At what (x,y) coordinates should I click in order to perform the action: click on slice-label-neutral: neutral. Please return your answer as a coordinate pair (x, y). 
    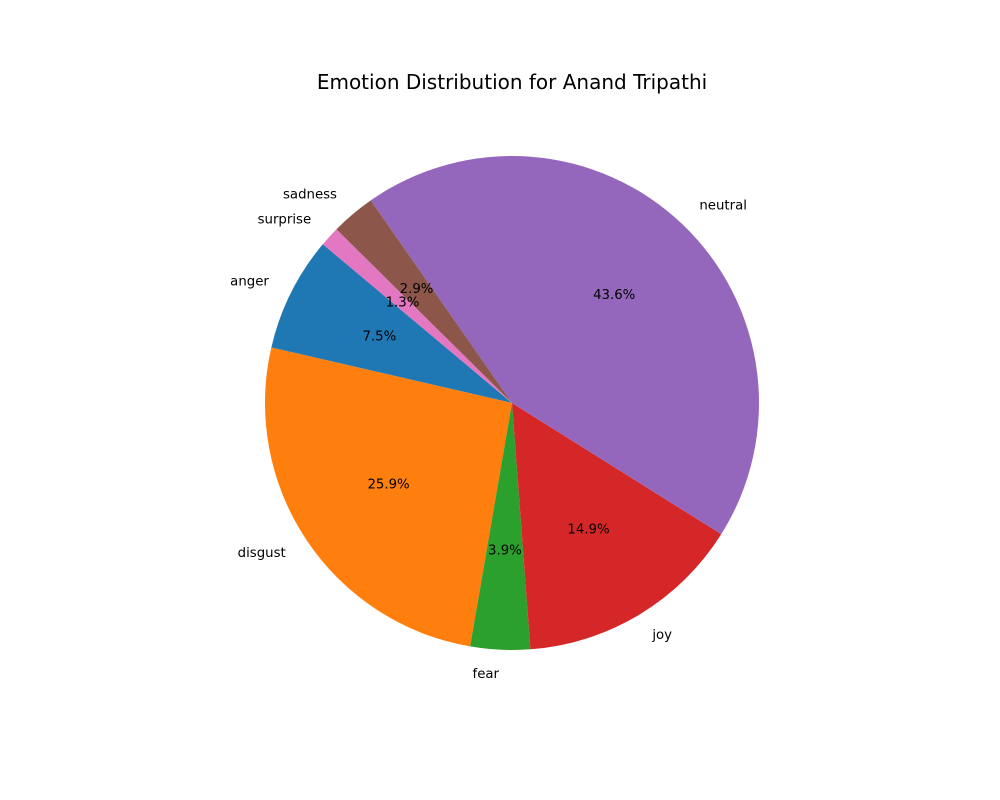
    Looking at the image, I should click on (723, 206).